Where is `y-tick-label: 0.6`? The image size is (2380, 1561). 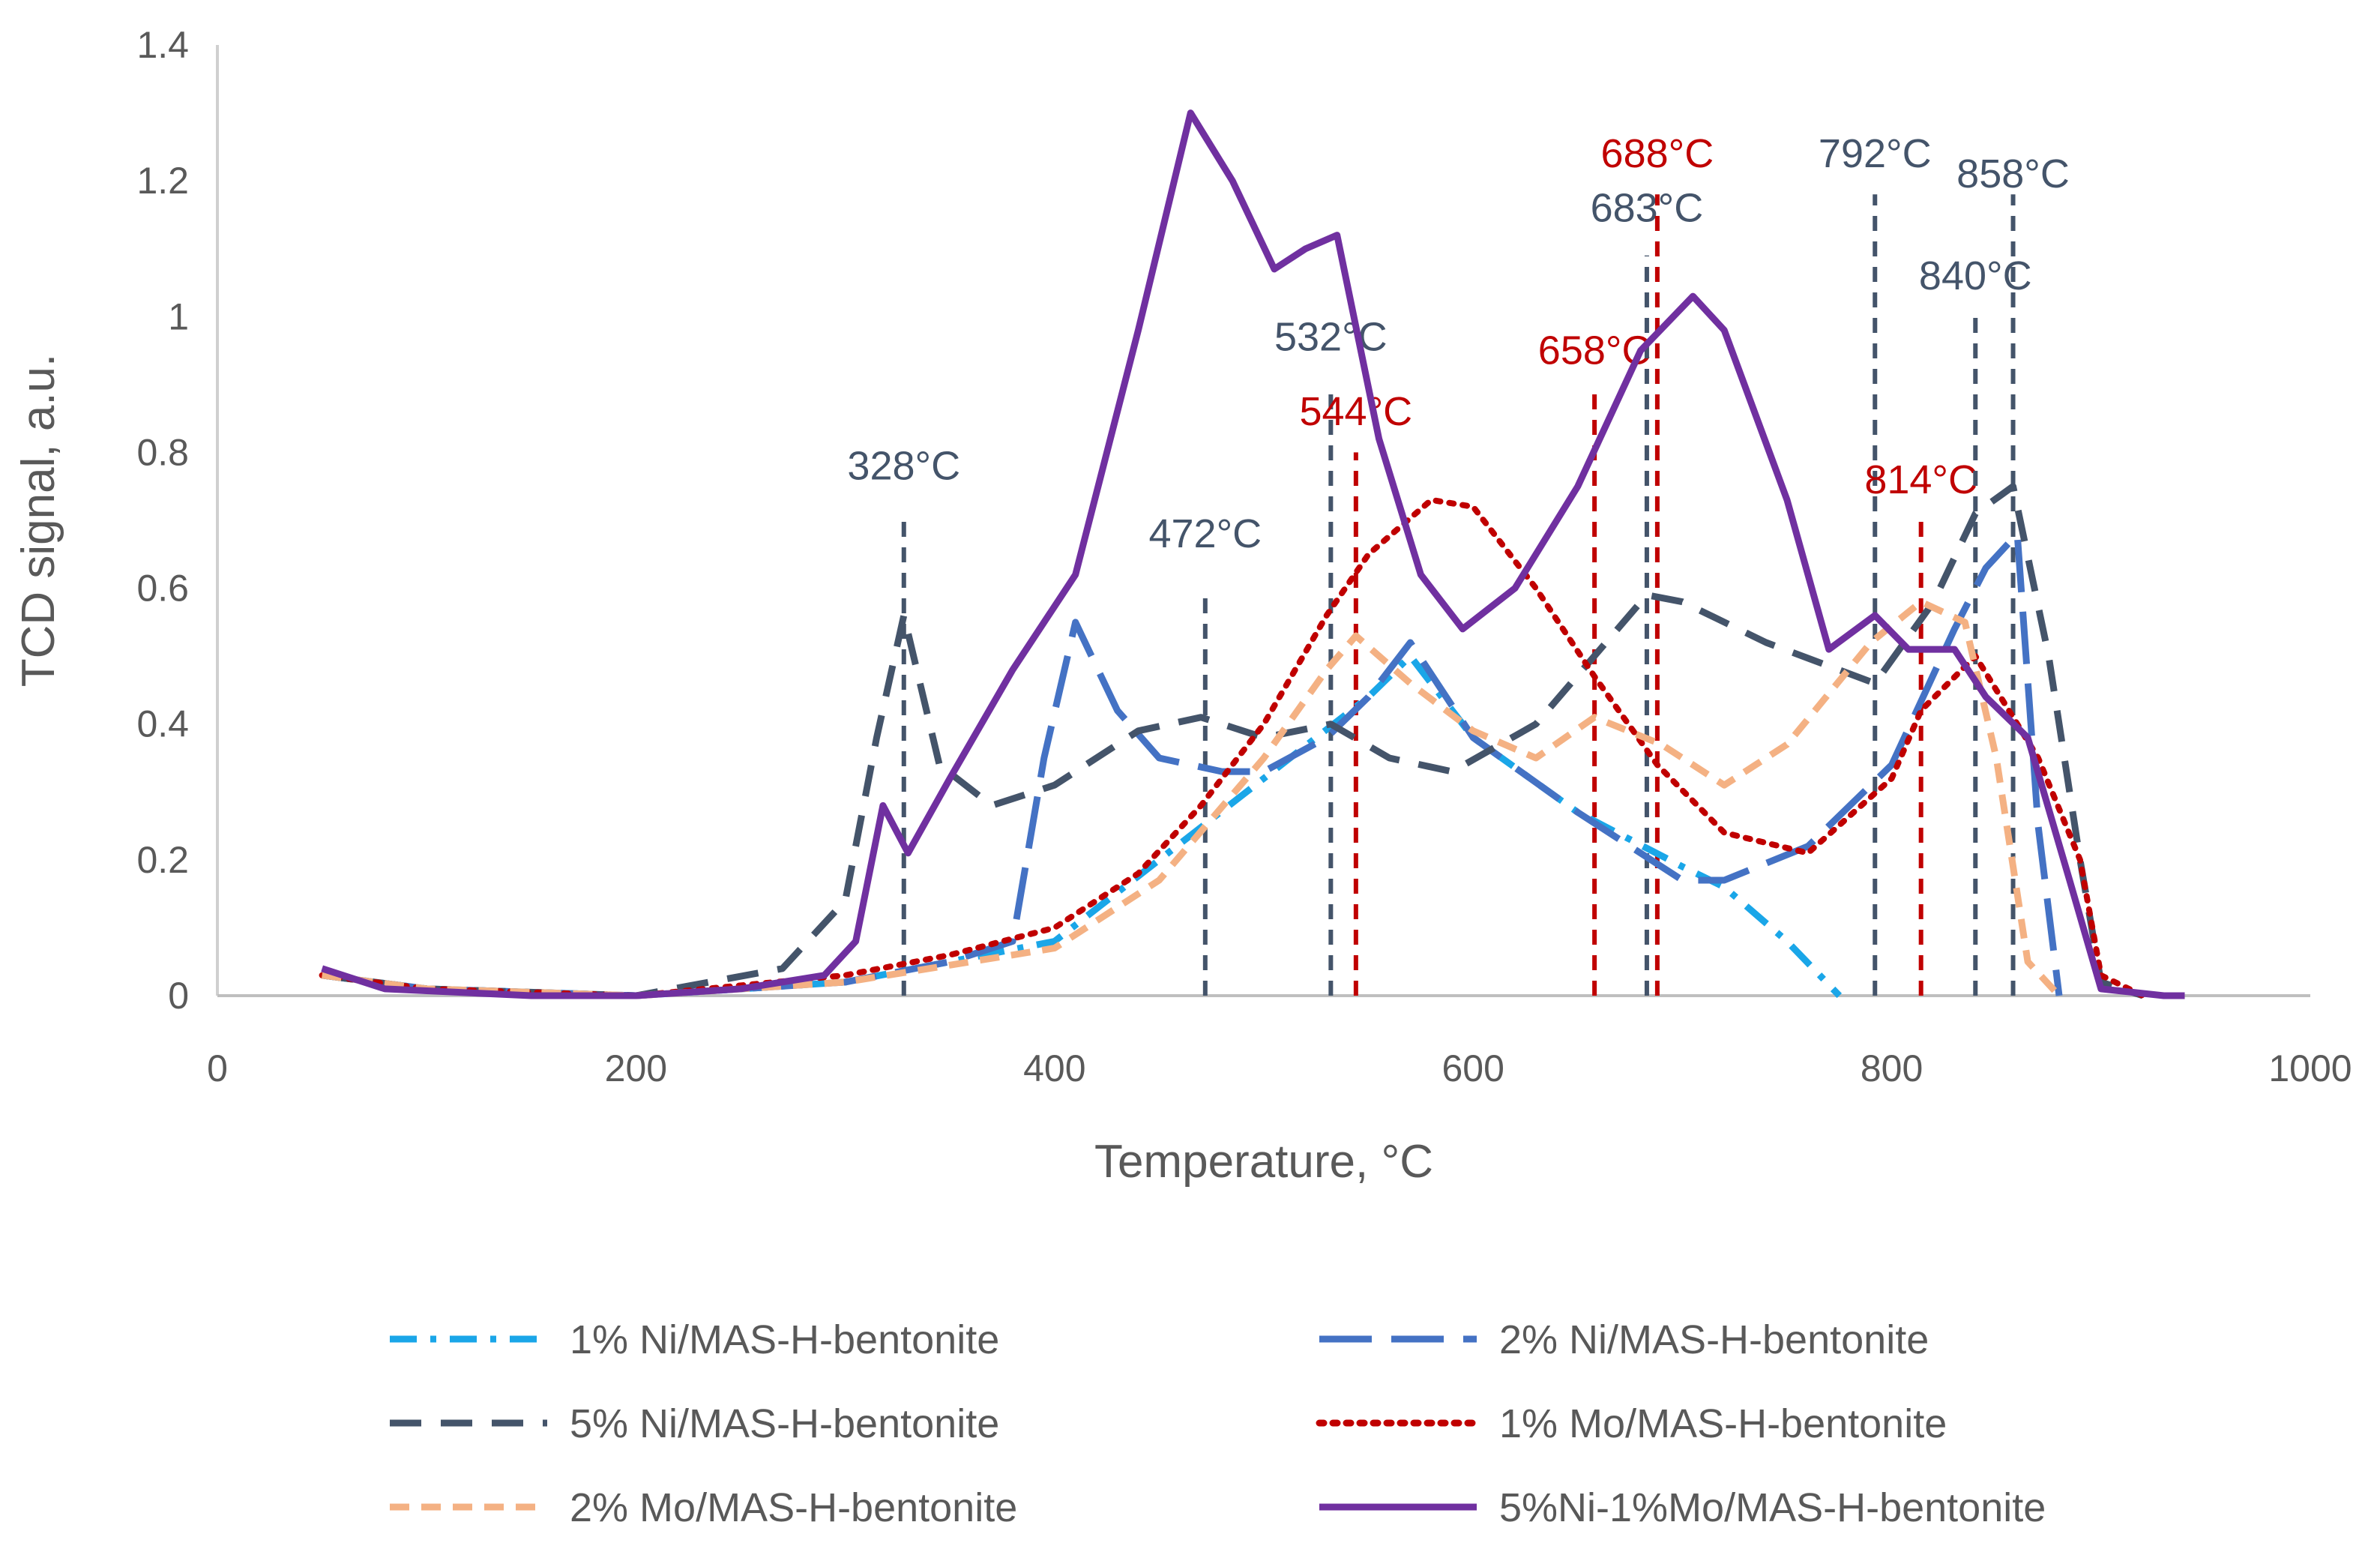 y-tick-label: 0.6 is located at coordinates (162, 589).